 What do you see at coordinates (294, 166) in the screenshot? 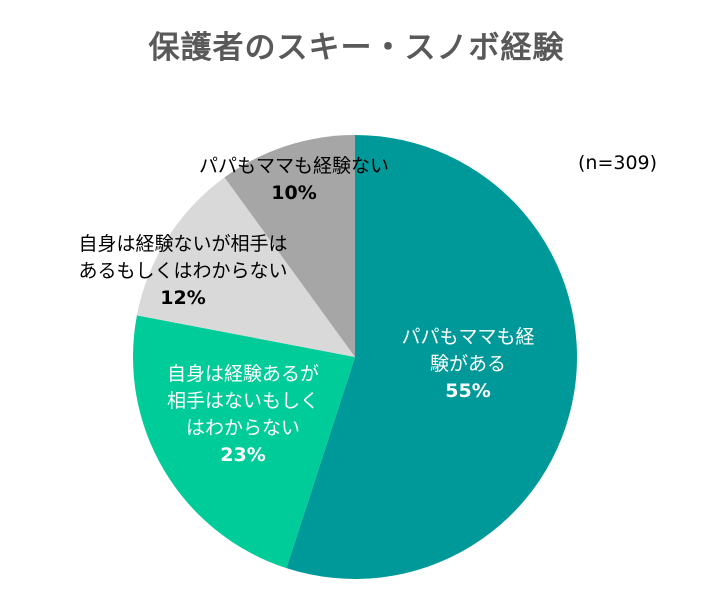
I see `slice-label-4-line-1: パパもママも経験ない` at bounding box center [294, 166].